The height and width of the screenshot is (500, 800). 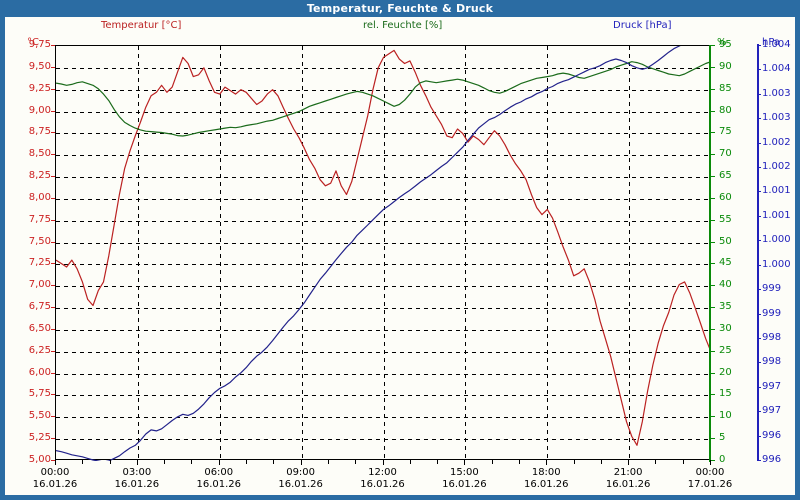 What do you see at coordinates (39, 219) in the screenshot?
I see `temperature-tick-label: 7,75` at bounding box center [39, 219].